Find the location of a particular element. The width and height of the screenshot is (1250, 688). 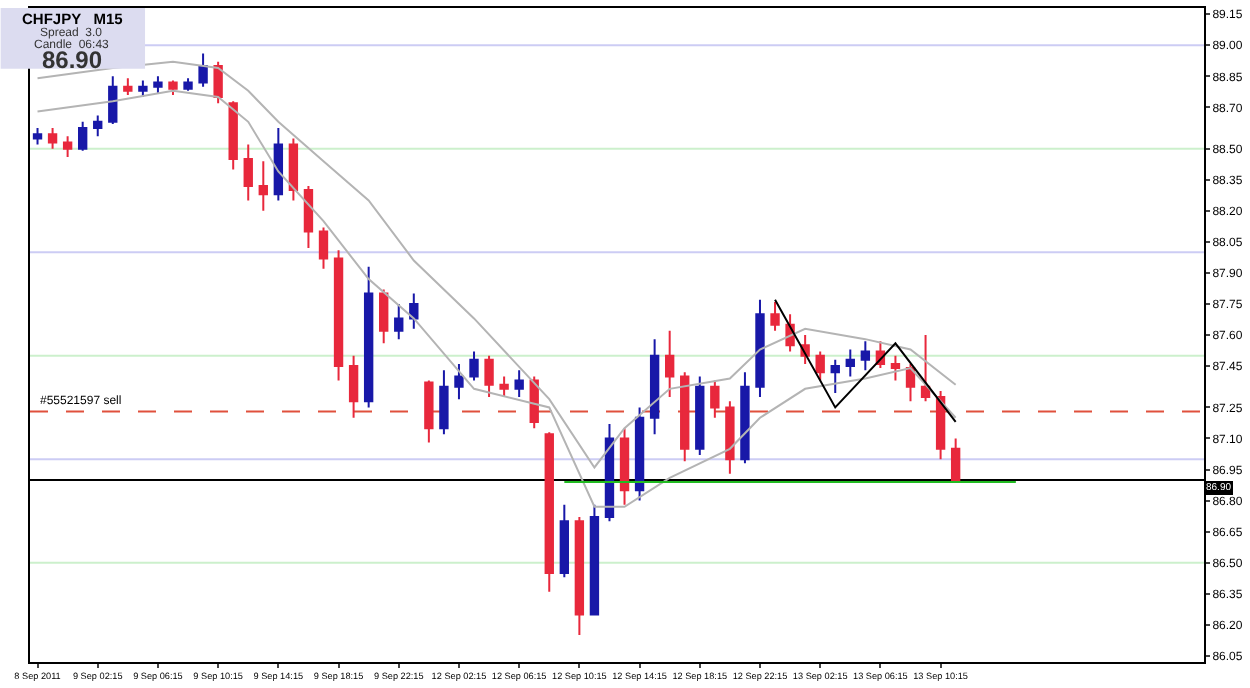

annotation: 86.90 is located at coordinates (72, 60).